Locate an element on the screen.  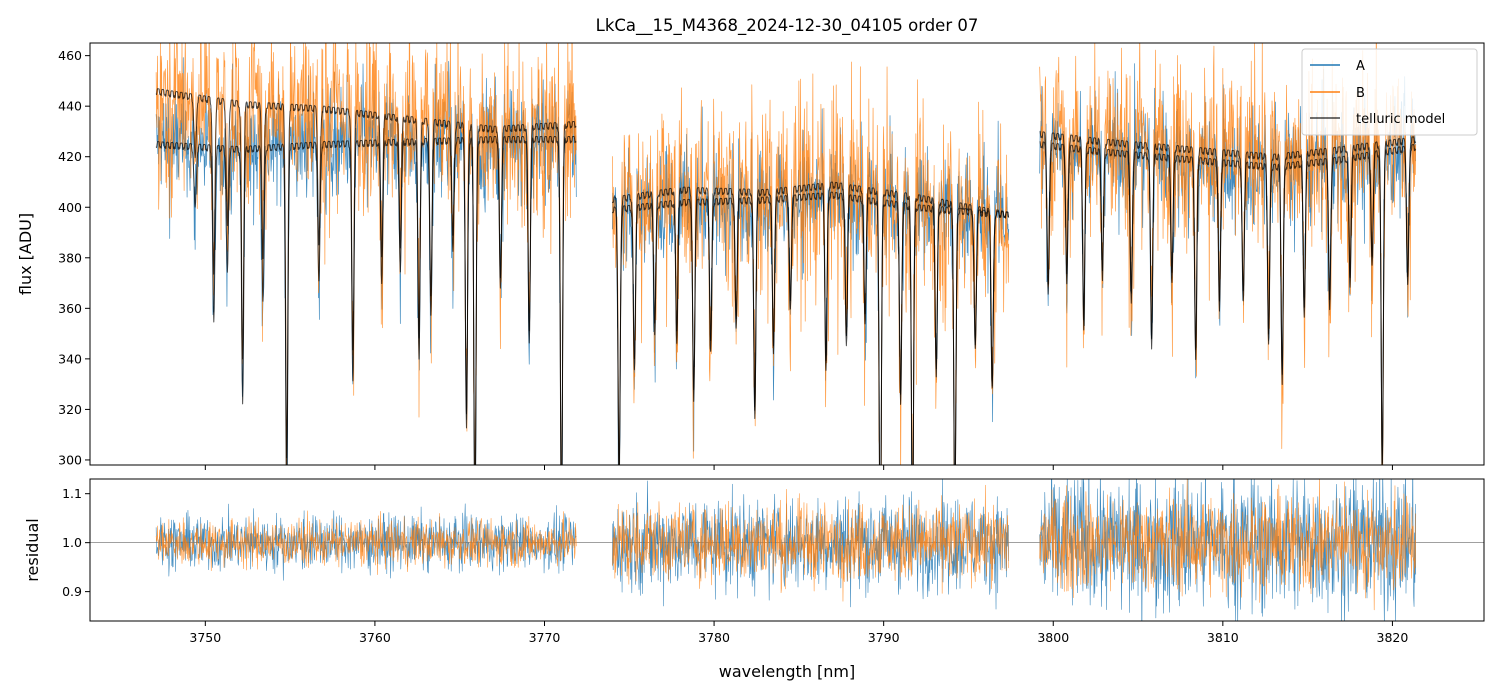
x-tick-label: 3800 is located at coordinates (1053, 637).